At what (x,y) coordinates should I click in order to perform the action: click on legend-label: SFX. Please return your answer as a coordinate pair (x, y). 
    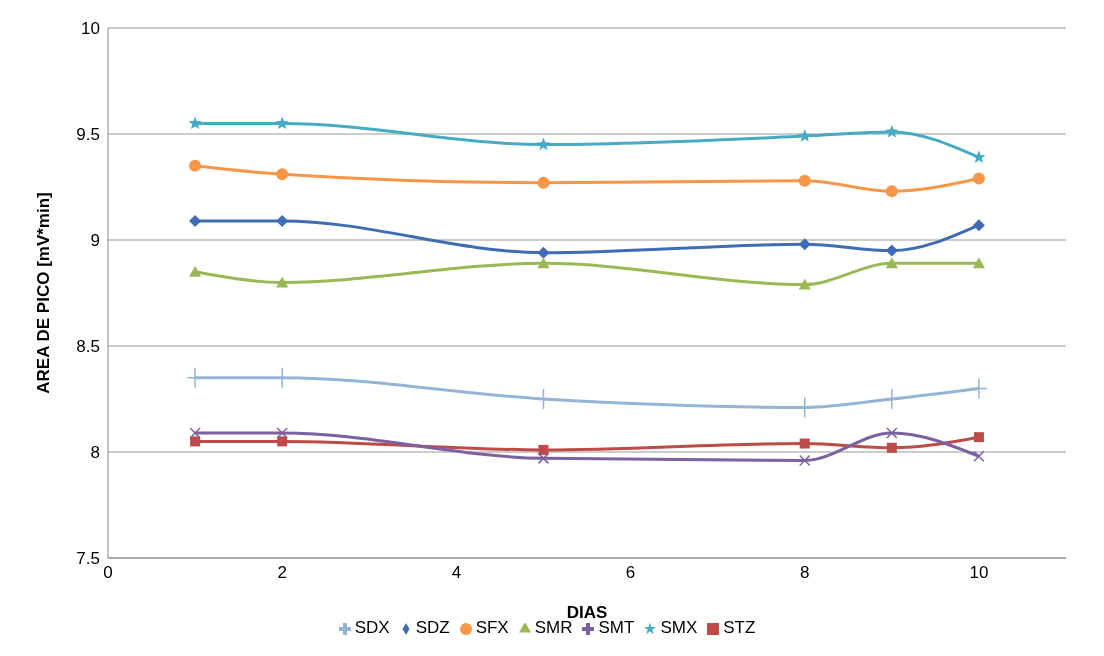
    Looking at the image, I should click on (492, 627).